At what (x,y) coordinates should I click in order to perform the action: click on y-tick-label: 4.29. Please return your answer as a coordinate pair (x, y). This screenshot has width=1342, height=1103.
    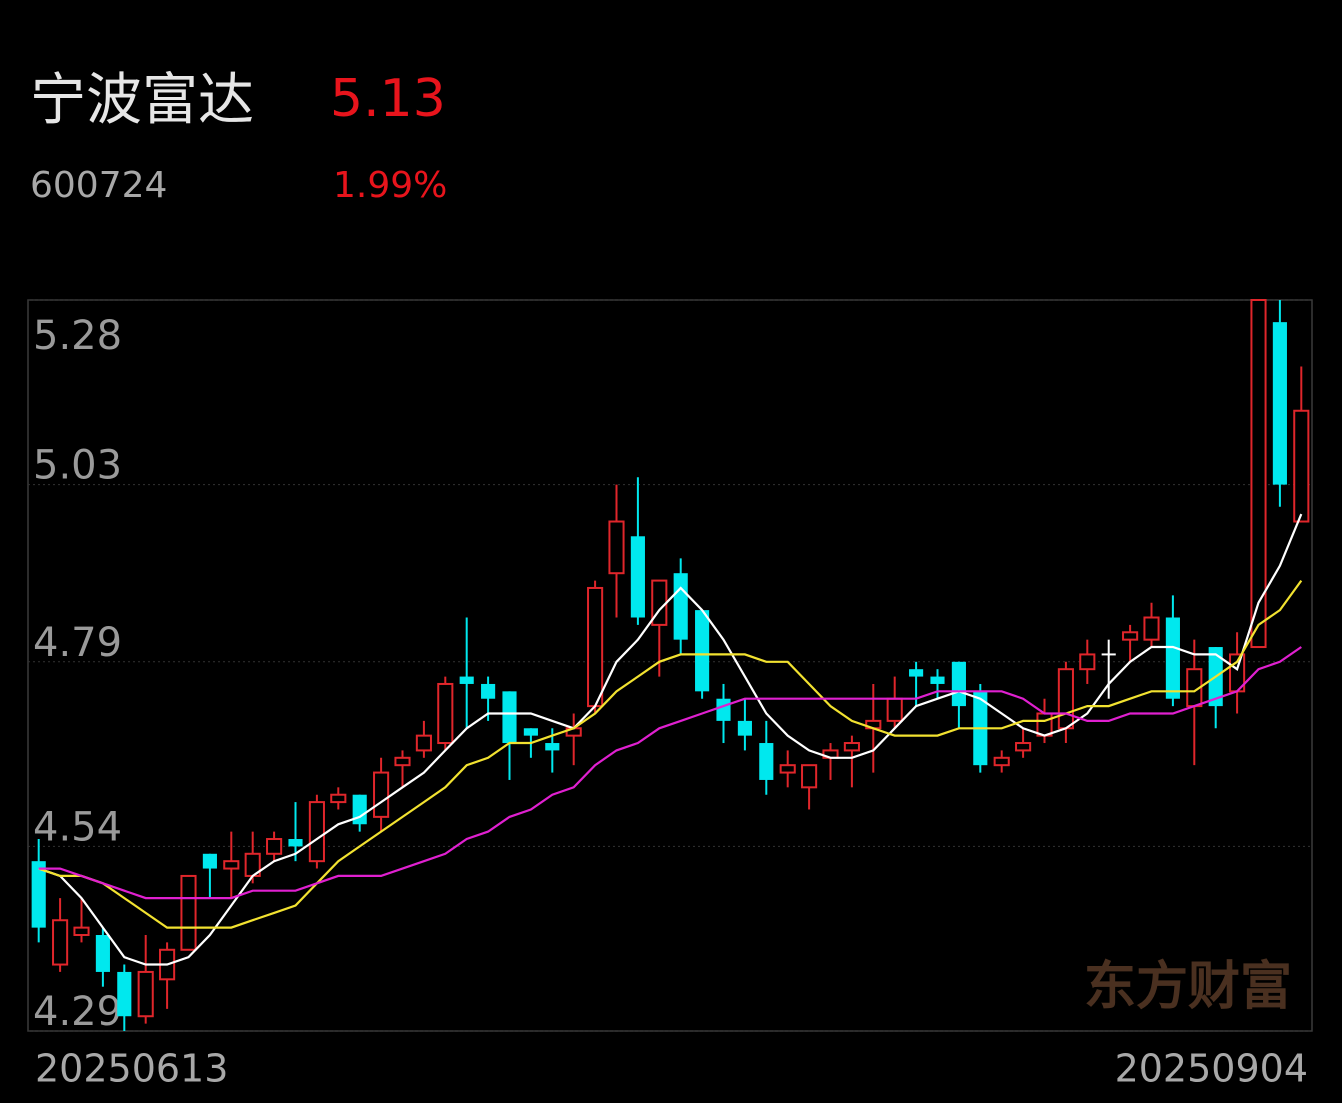
    Looking at the image, I should click on (77, 1012).